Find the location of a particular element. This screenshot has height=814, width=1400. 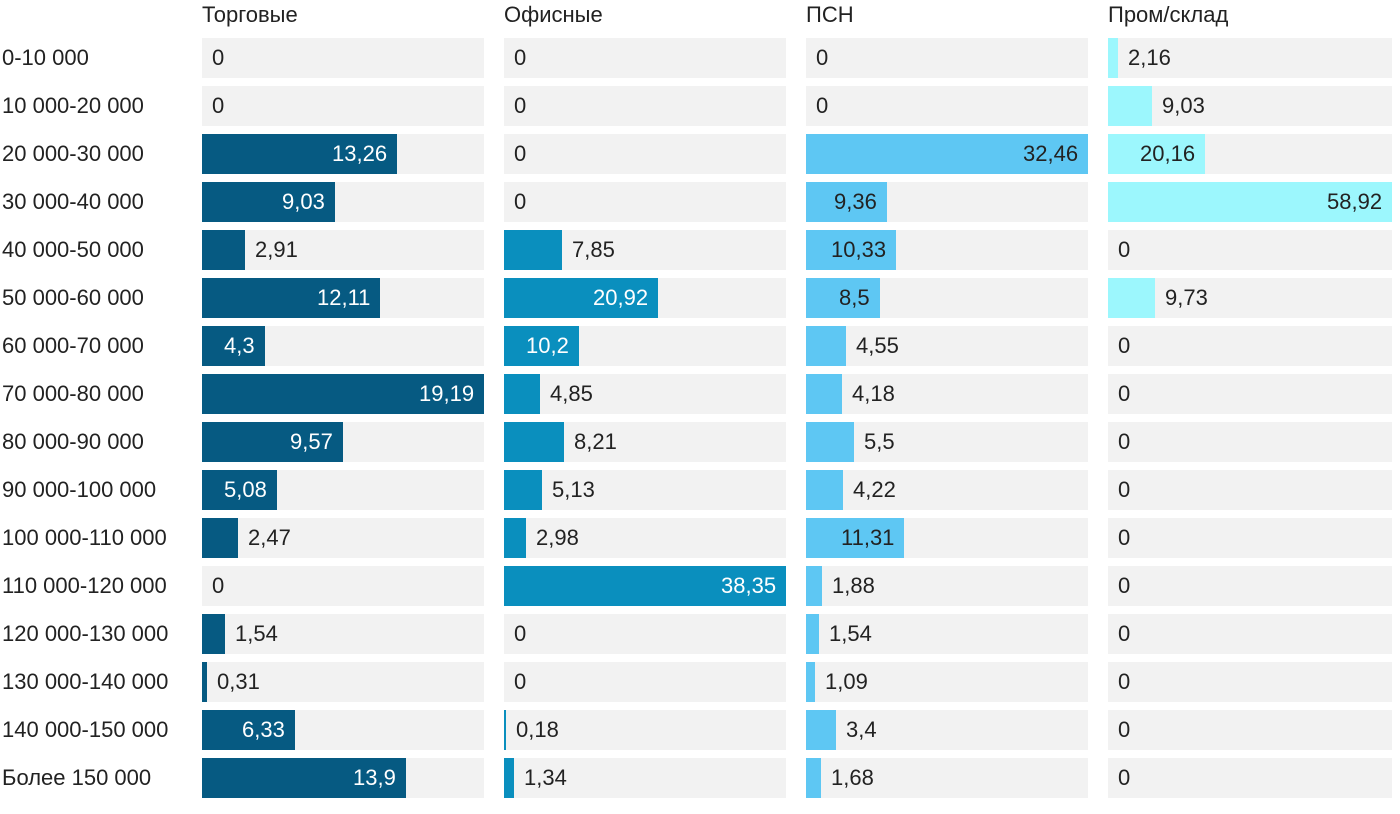

data-label: 9,73 is located at coordinates (1186, 297).